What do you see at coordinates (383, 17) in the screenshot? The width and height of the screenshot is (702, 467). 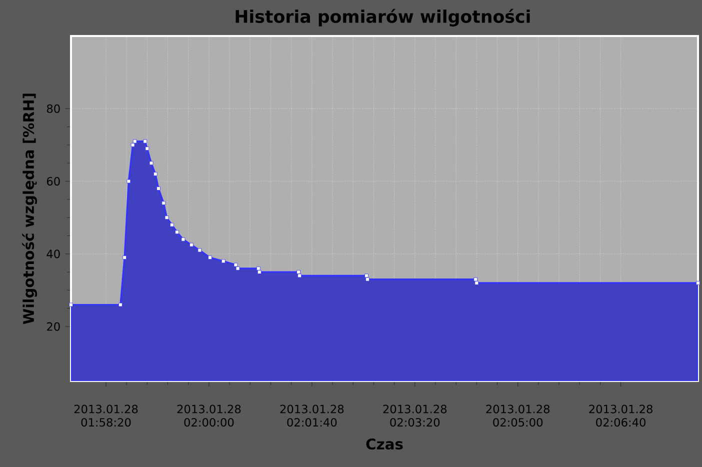 I see `chart-title: Historia pomiarów wilgotności` at bounding box center [383, 17].